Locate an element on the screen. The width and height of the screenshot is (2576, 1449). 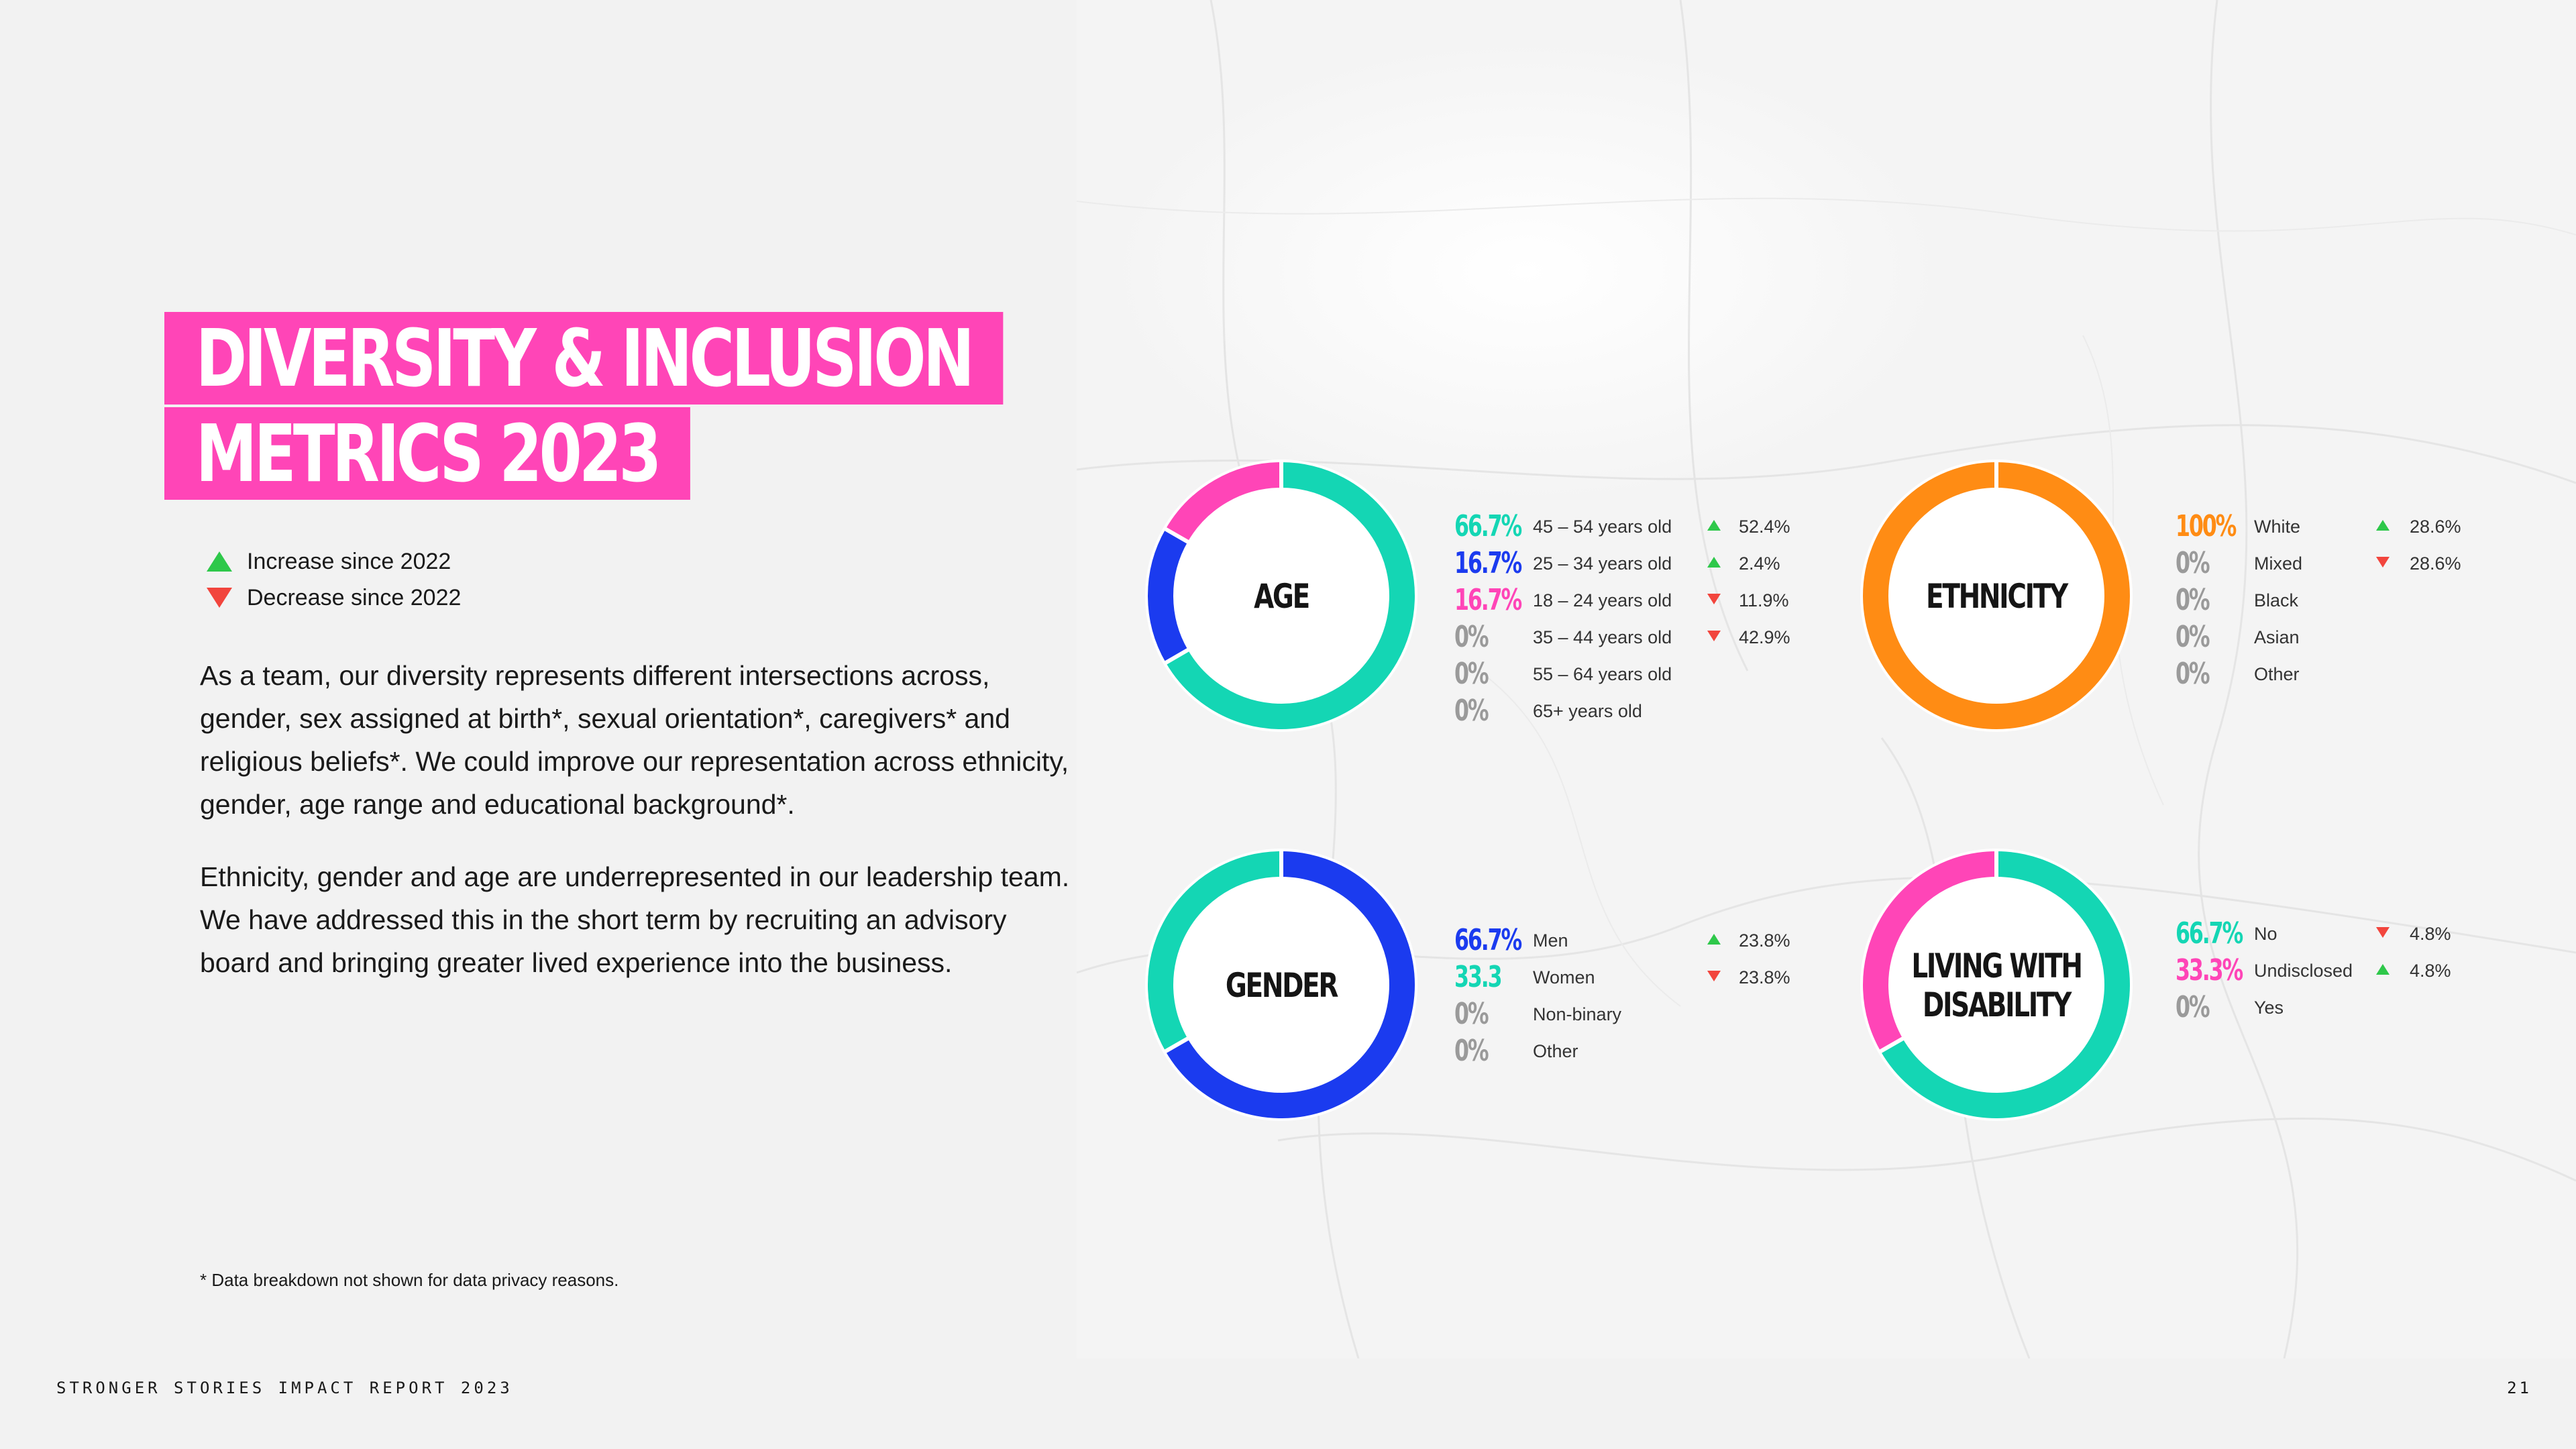
donut-center-label: AGE is located at coordinates (1281, 596).